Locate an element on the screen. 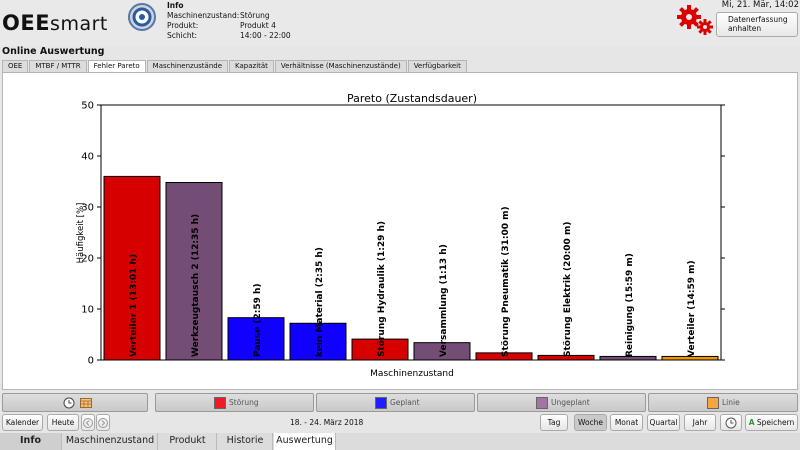  tab-mtbf-mttr: MTBF / MTTR is located at coordinates (58, 66).